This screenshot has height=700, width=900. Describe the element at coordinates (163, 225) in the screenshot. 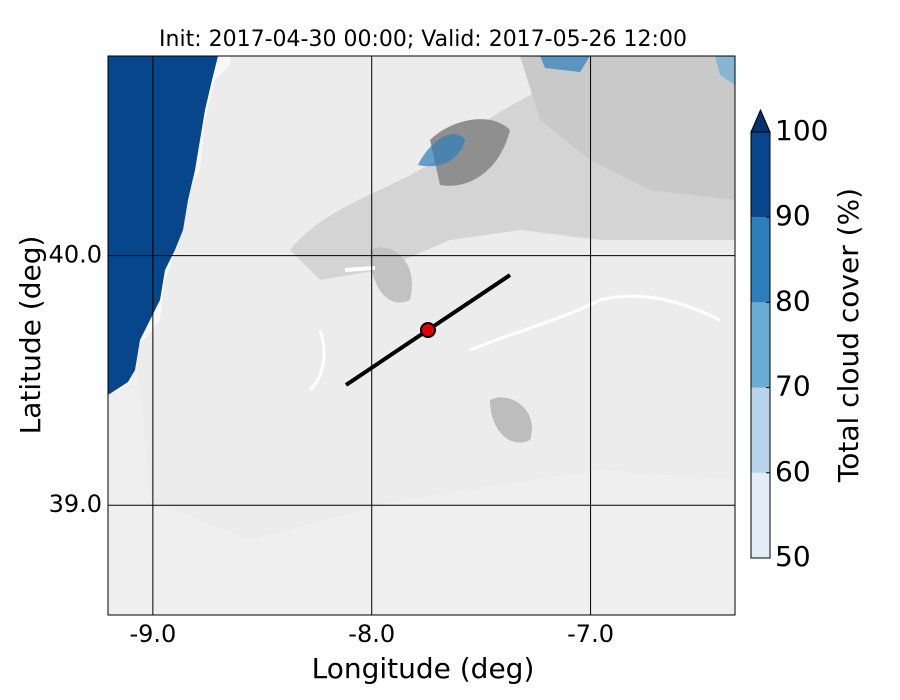

I see `ocean-cloud` at that location.